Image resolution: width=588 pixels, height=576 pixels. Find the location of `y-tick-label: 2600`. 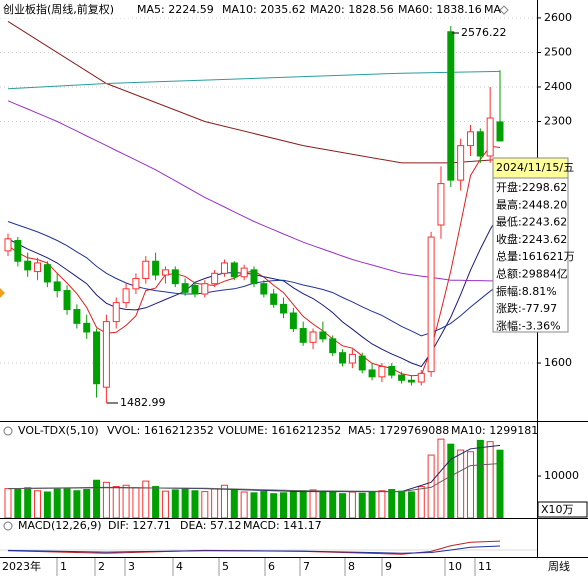

y-tick-label: 2600 is located at coordinates (558, 17).